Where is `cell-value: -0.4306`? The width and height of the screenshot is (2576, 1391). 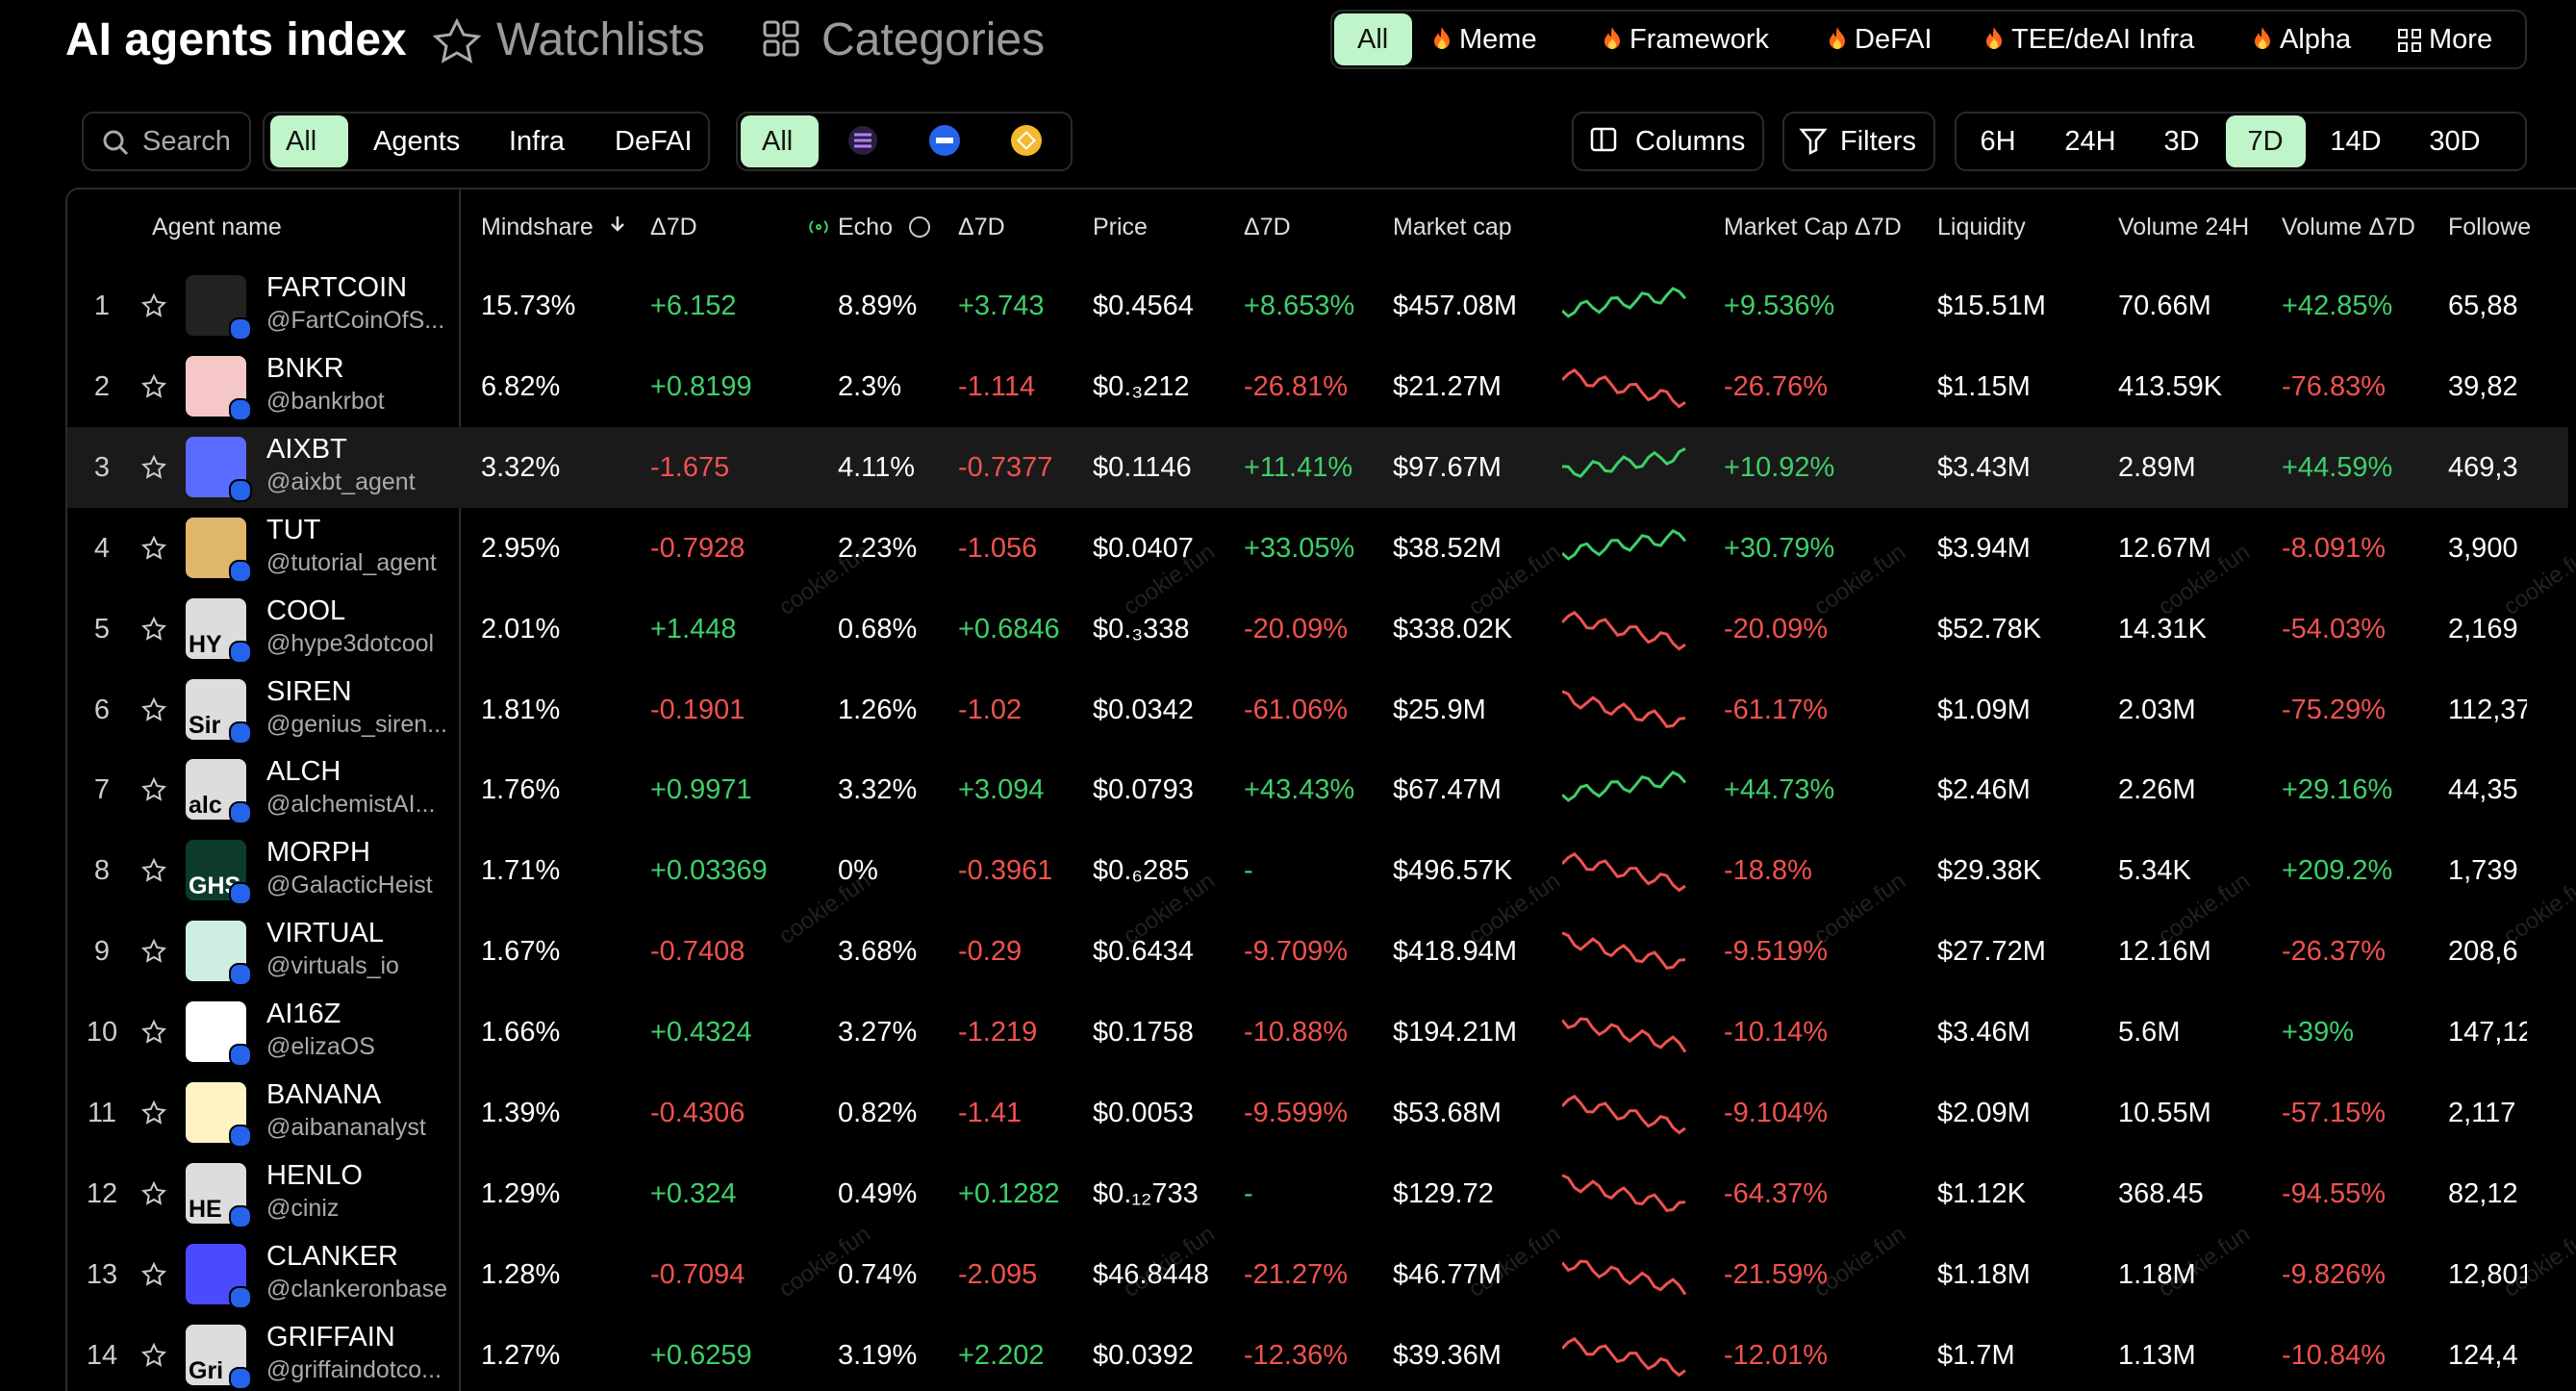
cell-value: -0.4306 is located at coordinates (697, 1113).